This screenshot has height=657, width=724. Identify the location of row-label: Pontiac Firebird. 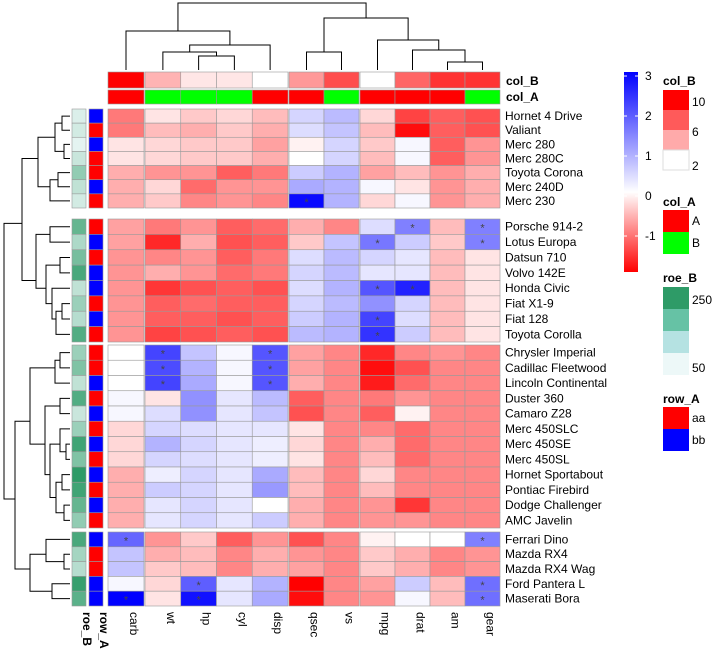
(547, 490).